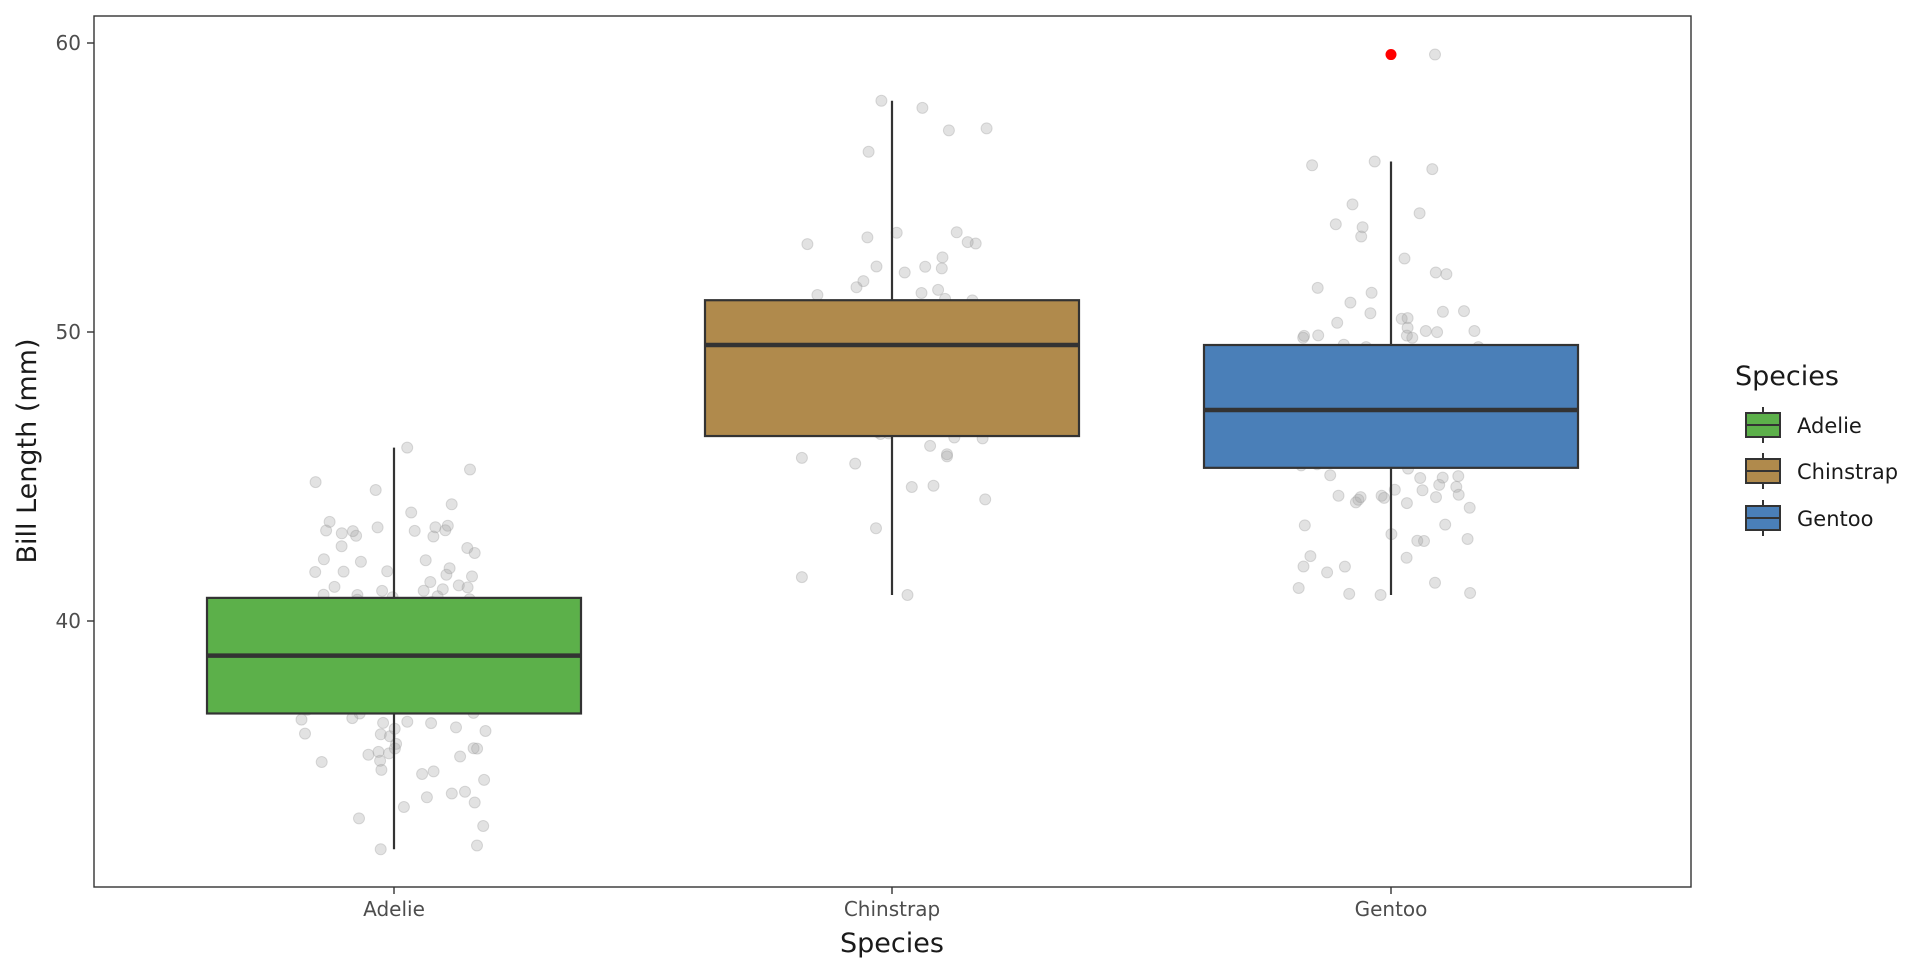  Describe the element at coordinates (1787, 376) in the screenshot. I see `legend-title: Species` at that location.